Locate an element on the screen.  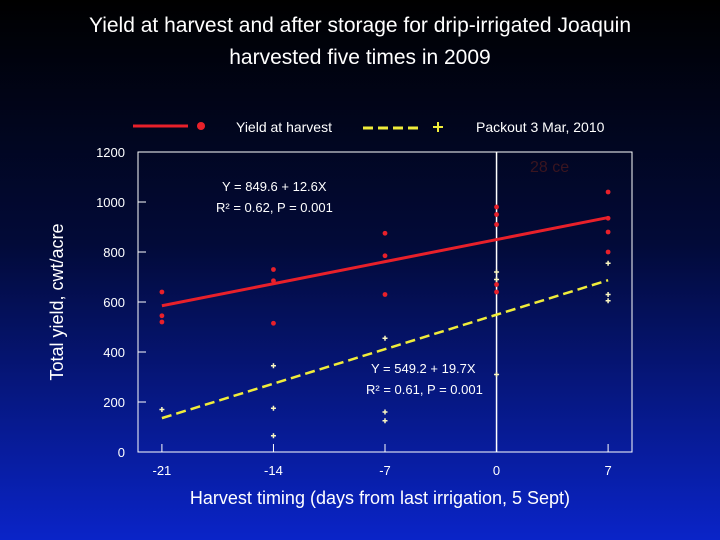
legend: Yield at harvest Packout 3 Mar, 2010 is located at coordinates (369, 127).